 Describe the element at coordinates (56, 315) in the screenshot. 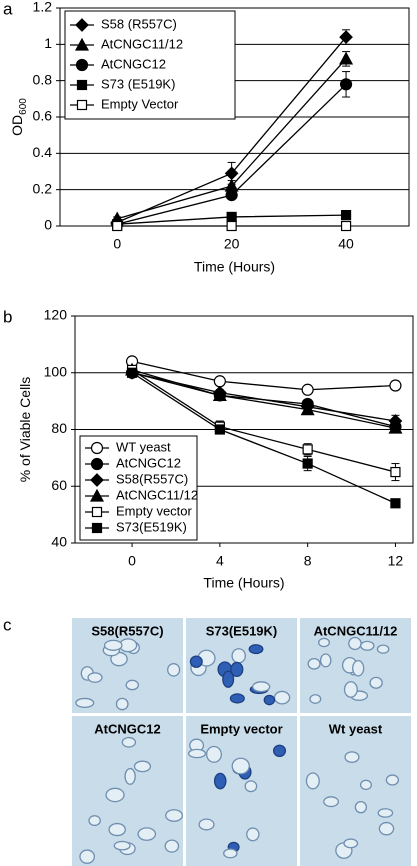

I see `y-tick-label: 120` at that location.